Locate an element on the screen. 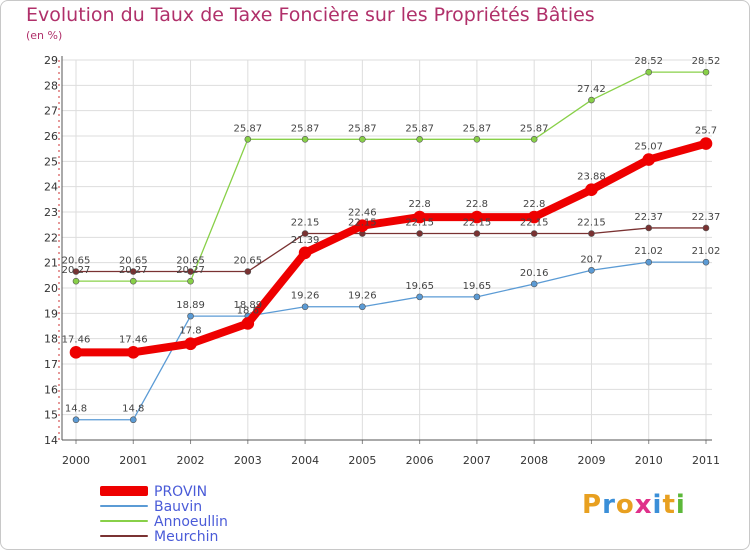  data-label-bauvin: 19.65 is located at coordinates (419, 286).